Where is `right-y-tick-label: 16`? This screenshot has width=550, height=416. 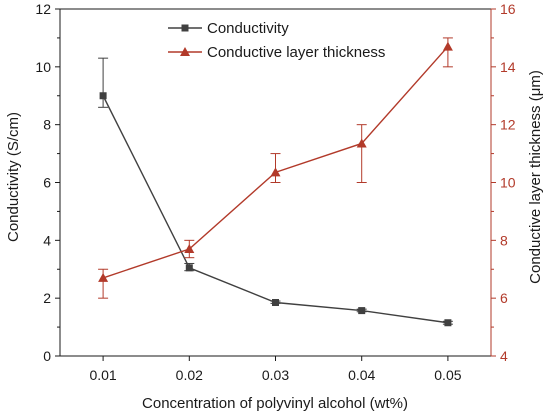
right-y-tick-label: 16 is located at coordinates (508, 9).